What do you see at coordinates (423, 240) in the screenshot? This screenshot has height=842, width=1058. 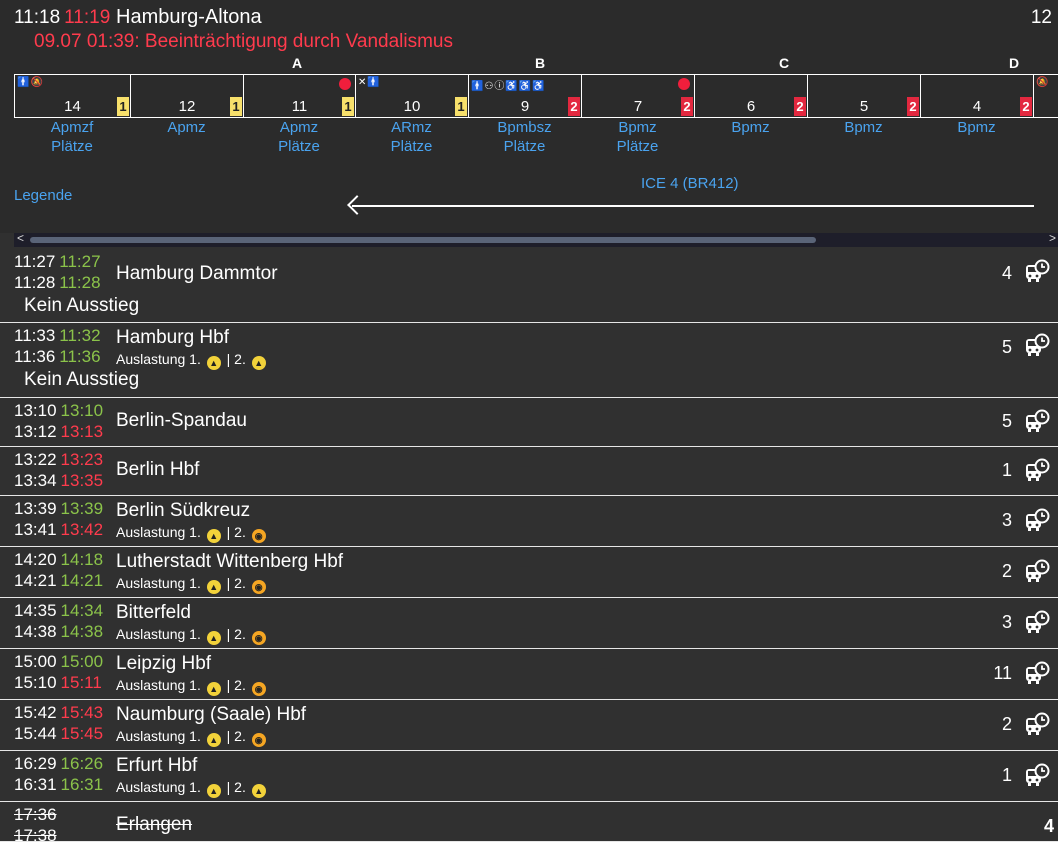 I see `scroll-thumb` at bounding box center [423, 240].